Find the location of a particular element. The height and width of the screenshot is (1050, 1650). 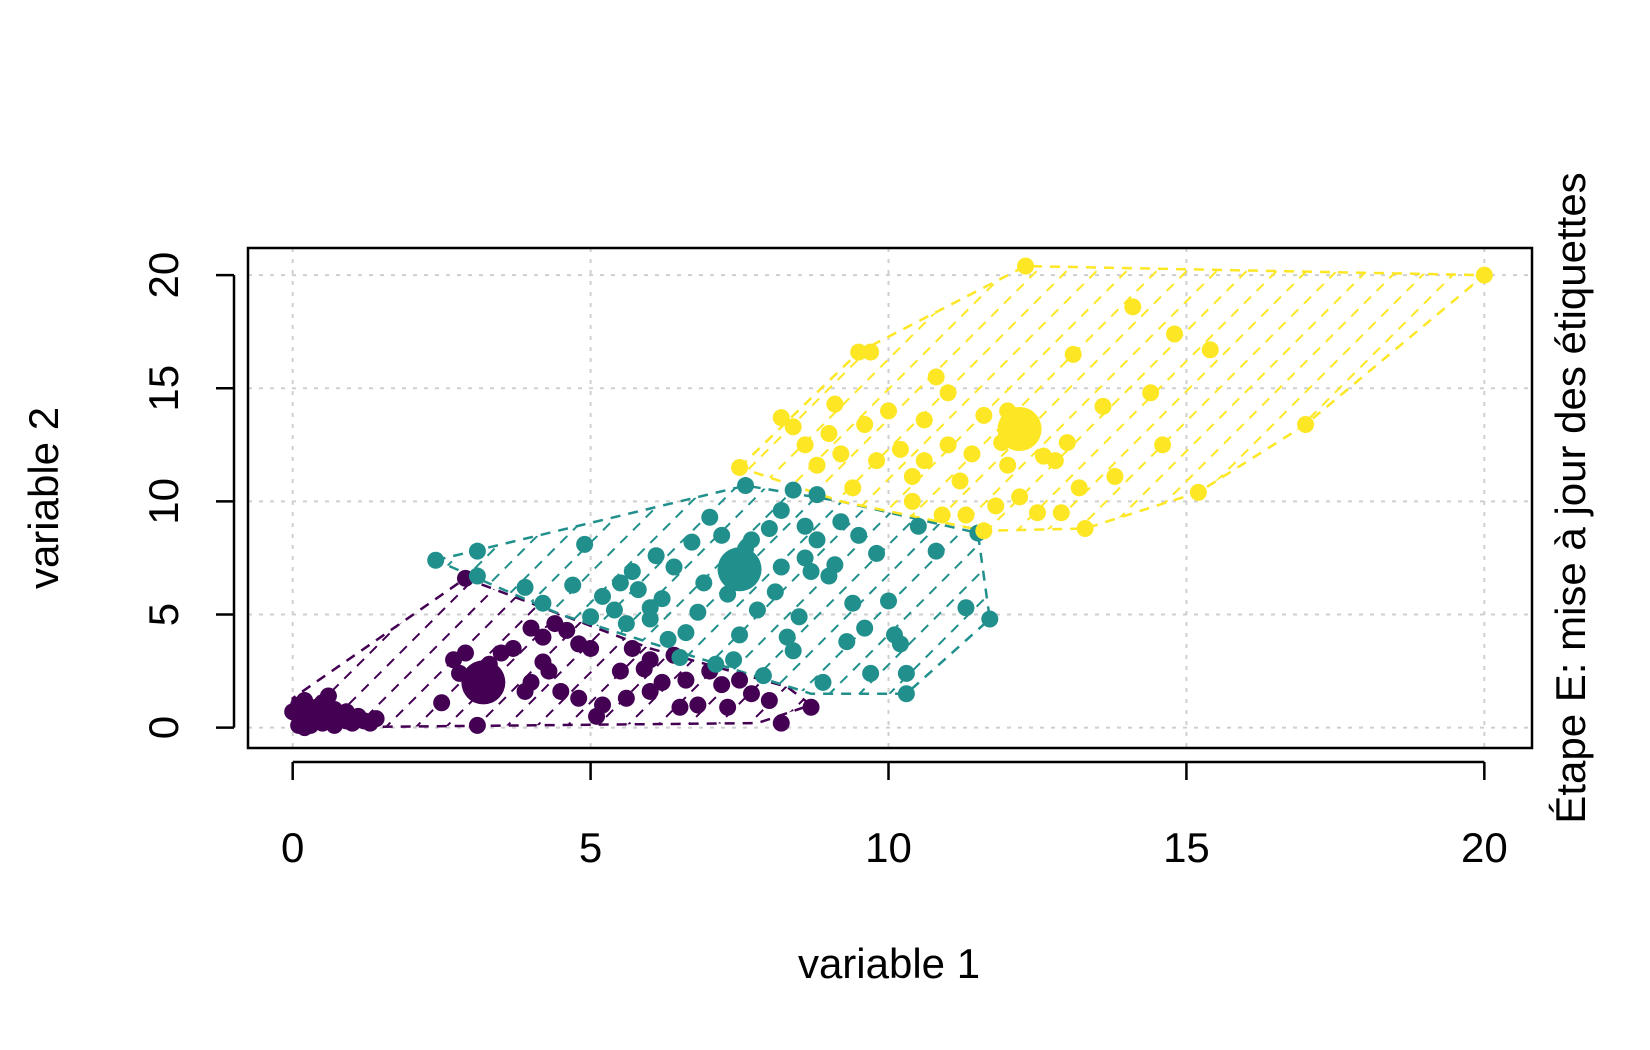

y-tick-label: 0 is located at coordinates (163, 727).